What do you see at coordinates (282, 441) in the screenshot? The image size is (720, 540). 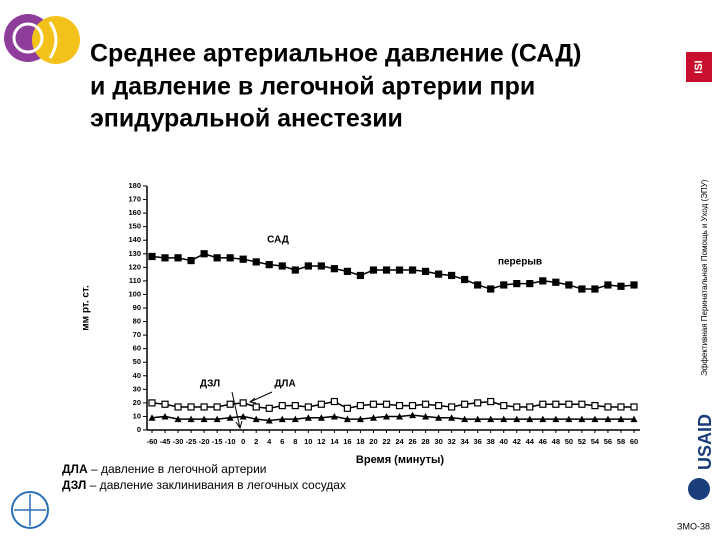 I see `x-tick-label: 6` at bounding box center [282, 441].